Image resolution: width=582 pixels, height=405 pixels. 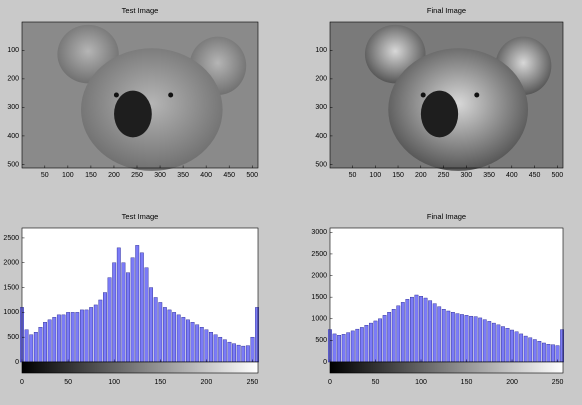 I want to click on y-tick-label: 3000, so click(x=319, y=232).